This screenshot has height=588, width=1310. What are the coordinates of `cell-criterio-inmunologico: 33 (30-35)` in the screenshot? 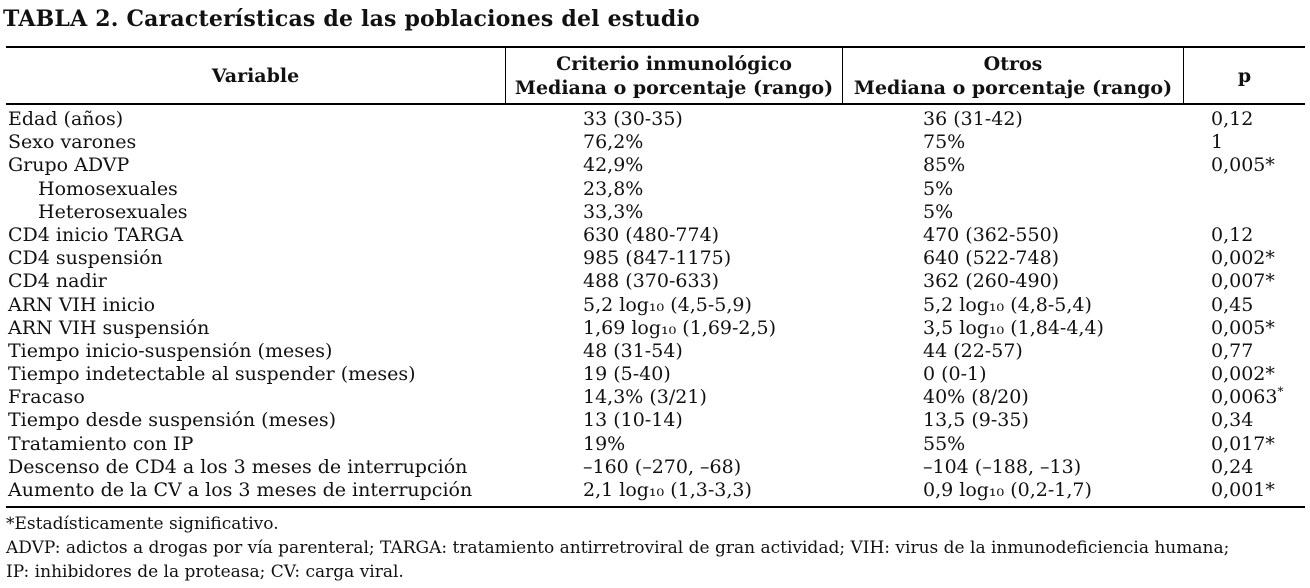 It's located at (633, 119).